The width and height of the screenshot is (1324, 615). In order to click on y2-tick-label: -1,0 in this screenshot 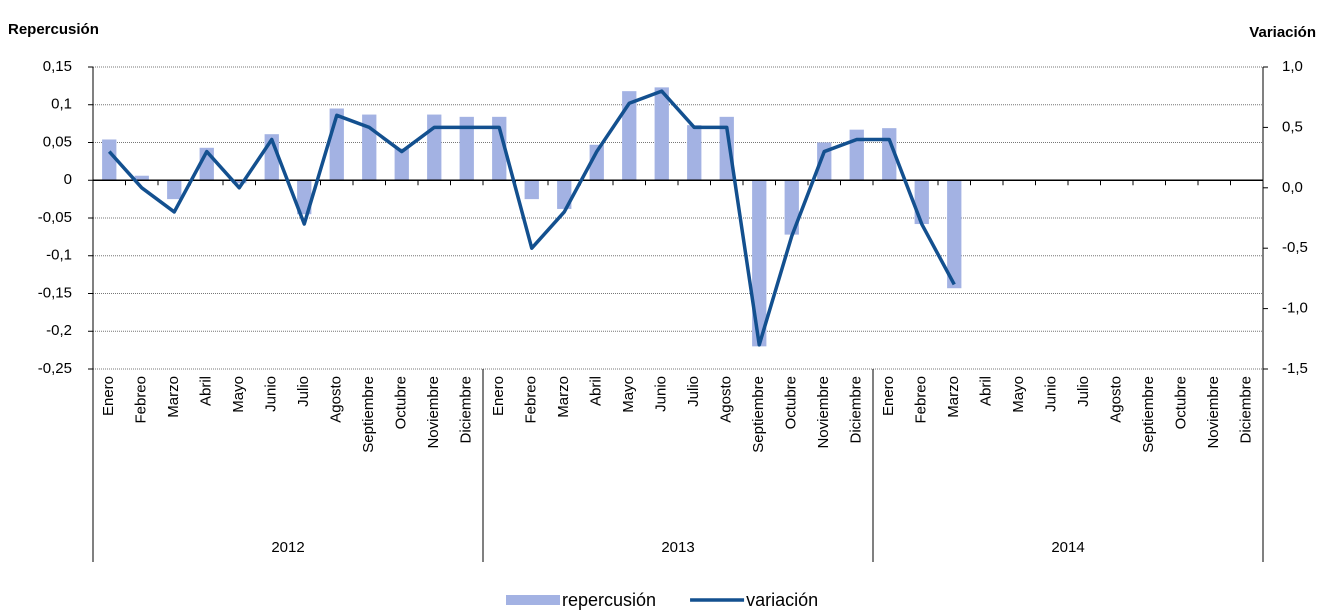, I will do `click(1295, 308)`.